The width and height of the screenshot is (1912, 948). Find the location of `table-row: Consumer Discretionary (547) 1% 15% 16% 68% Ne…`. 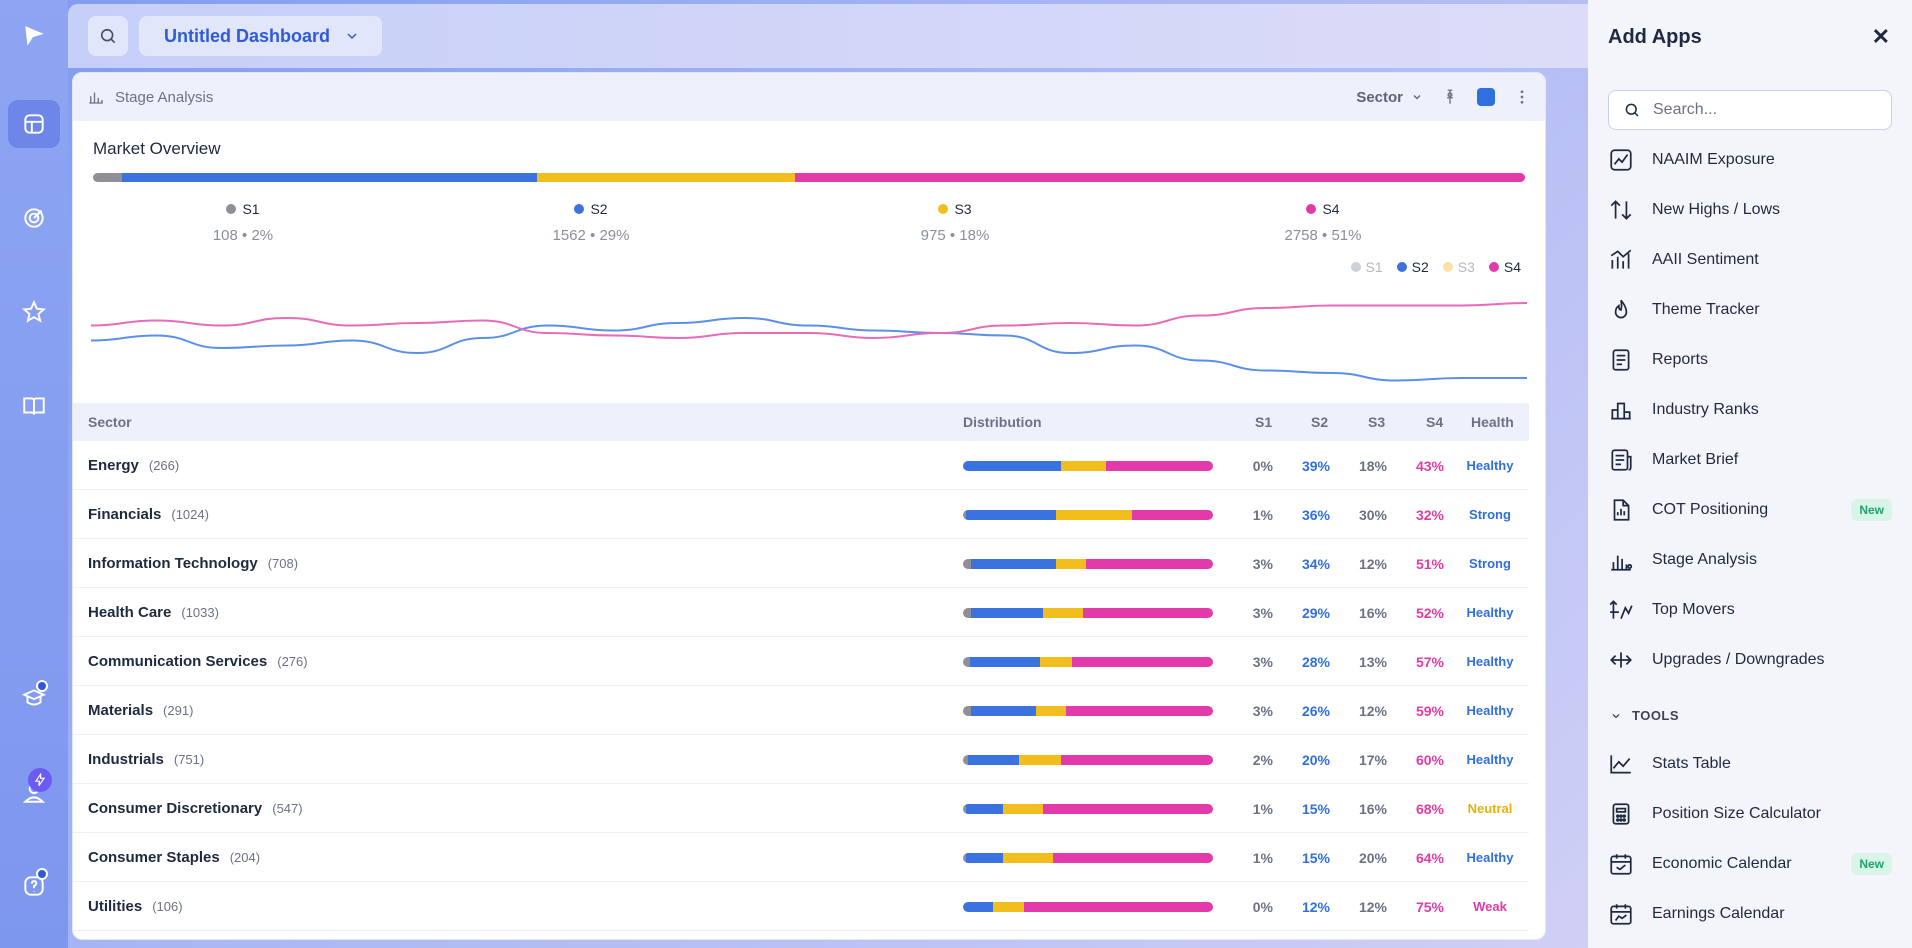

table-row: Consumer Discretionary (547) 1% 15% 16% 68% Ne… is located at coordinates (801, 808).